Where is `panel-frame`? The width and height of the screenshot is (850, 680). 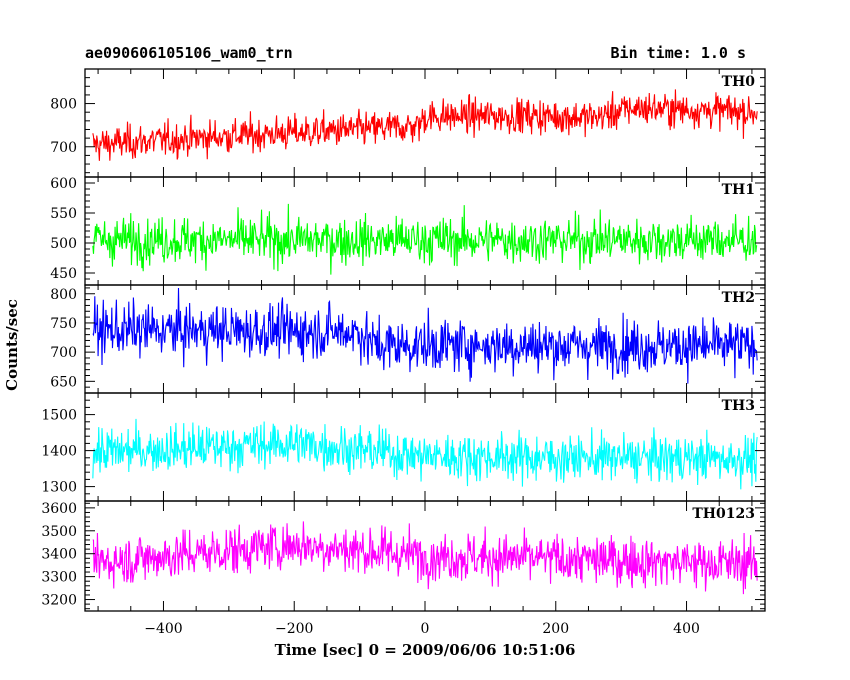
panel-frame is located at coordinates (425, 556).